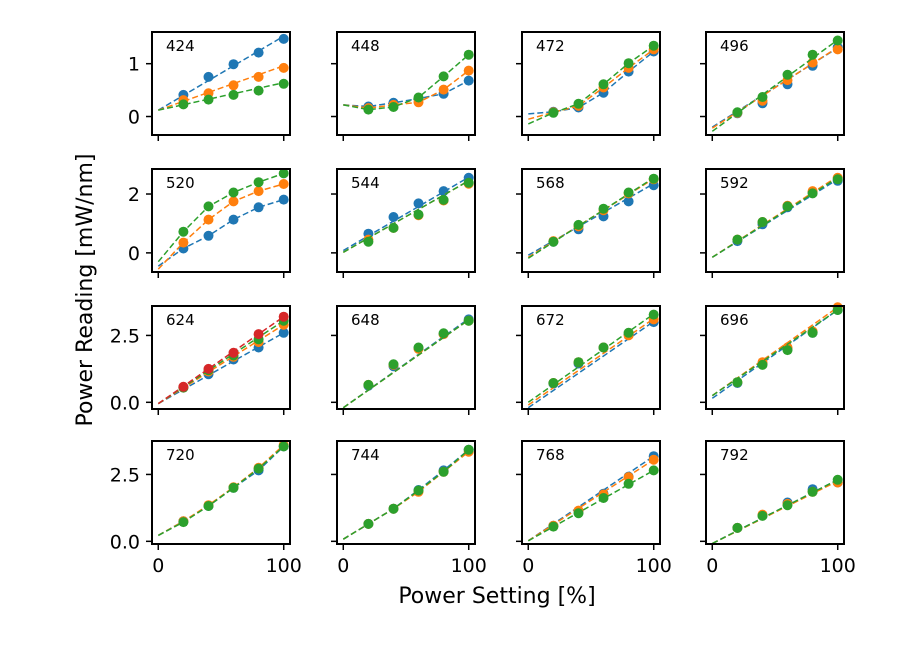 The image size is (900, 665). Describe the element at coordinates (206, 508) in the screenshot. I see `panel-720: 720 0 100 0.0 2.5` at that location.